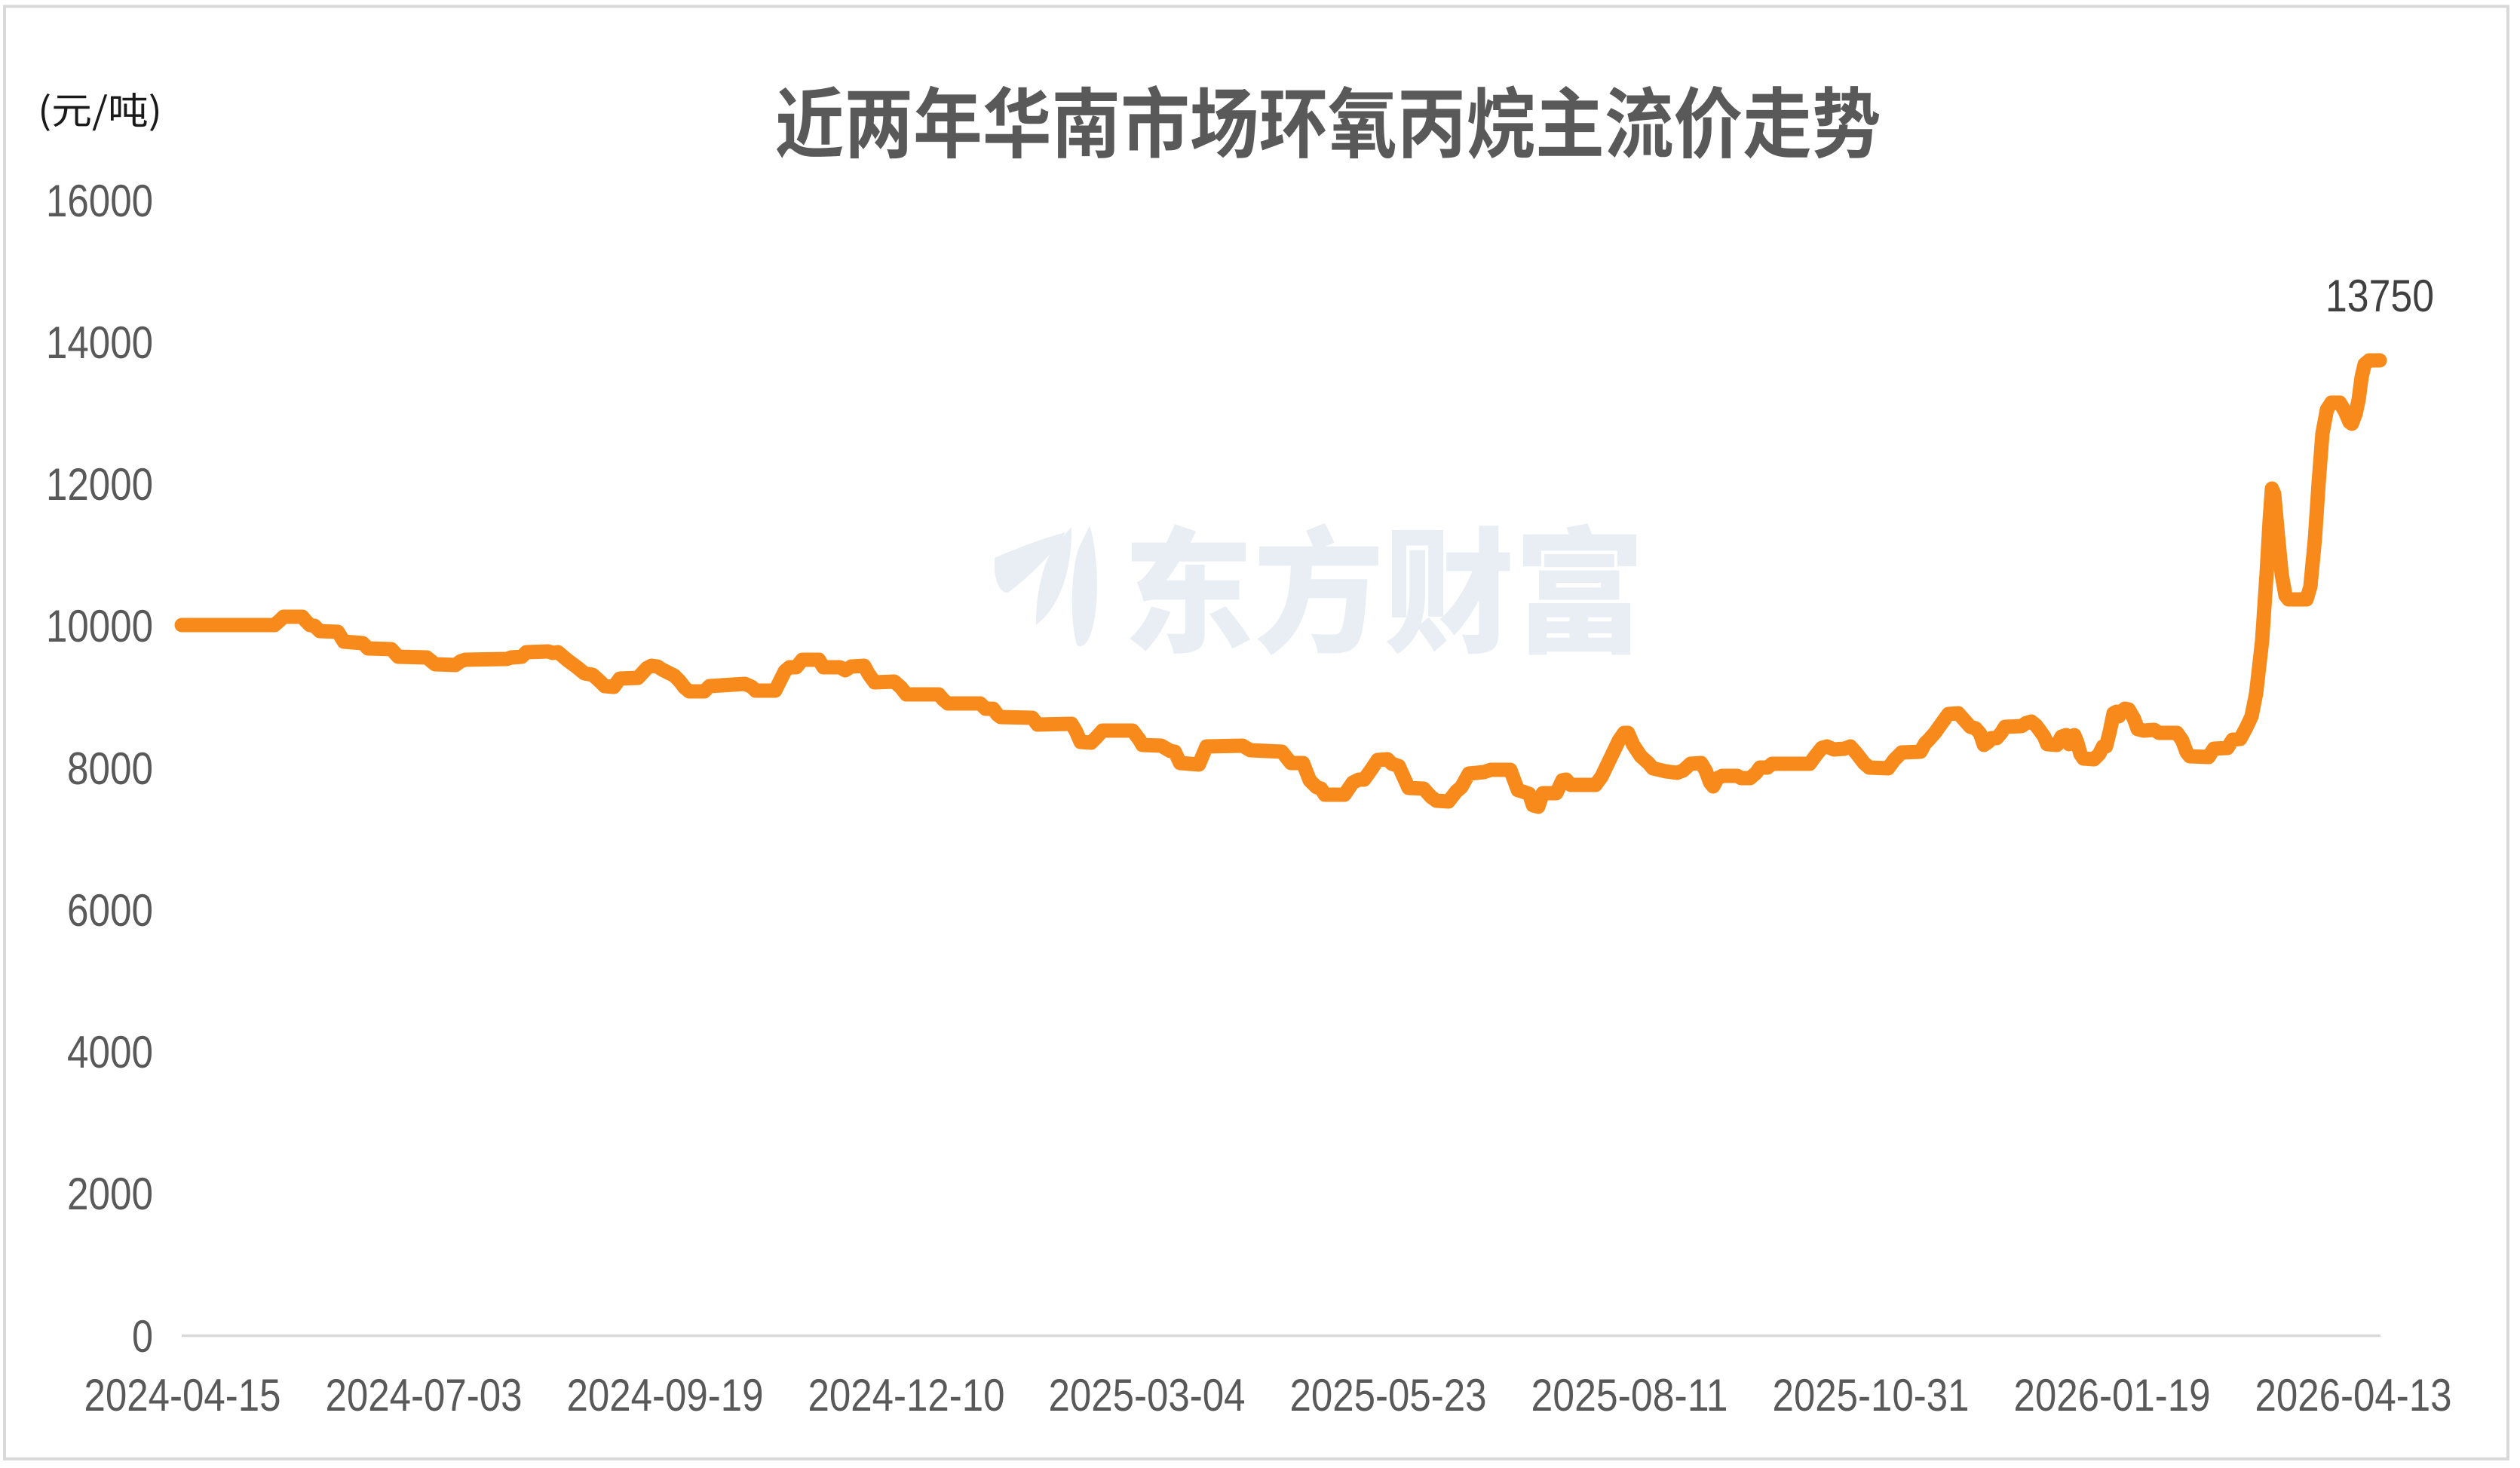 Image resolution: width=2520 pixels, height=1468 pixels. I want to click on svg-text: 2025-08-11, so click(1629, 1395).